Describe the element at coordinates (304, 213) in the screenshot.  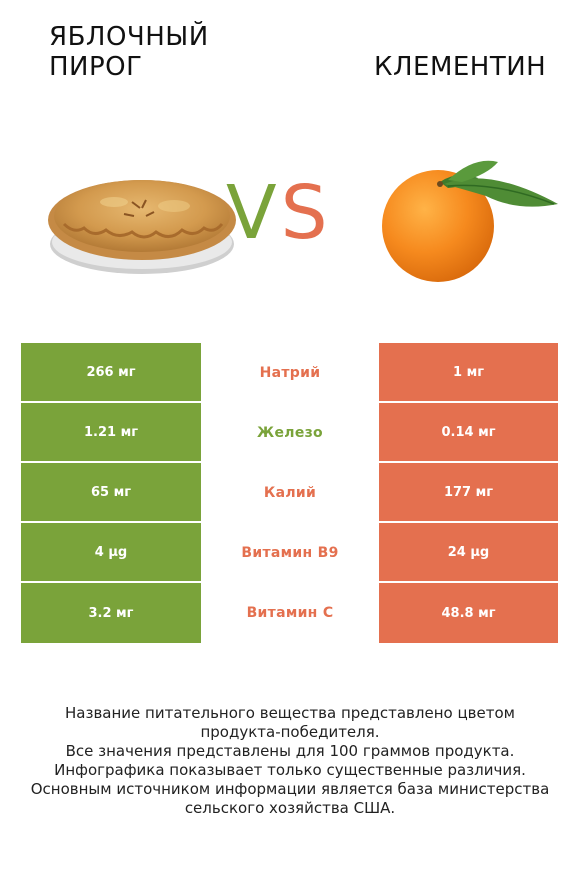
I see `vs-s-letter: S` at that location.